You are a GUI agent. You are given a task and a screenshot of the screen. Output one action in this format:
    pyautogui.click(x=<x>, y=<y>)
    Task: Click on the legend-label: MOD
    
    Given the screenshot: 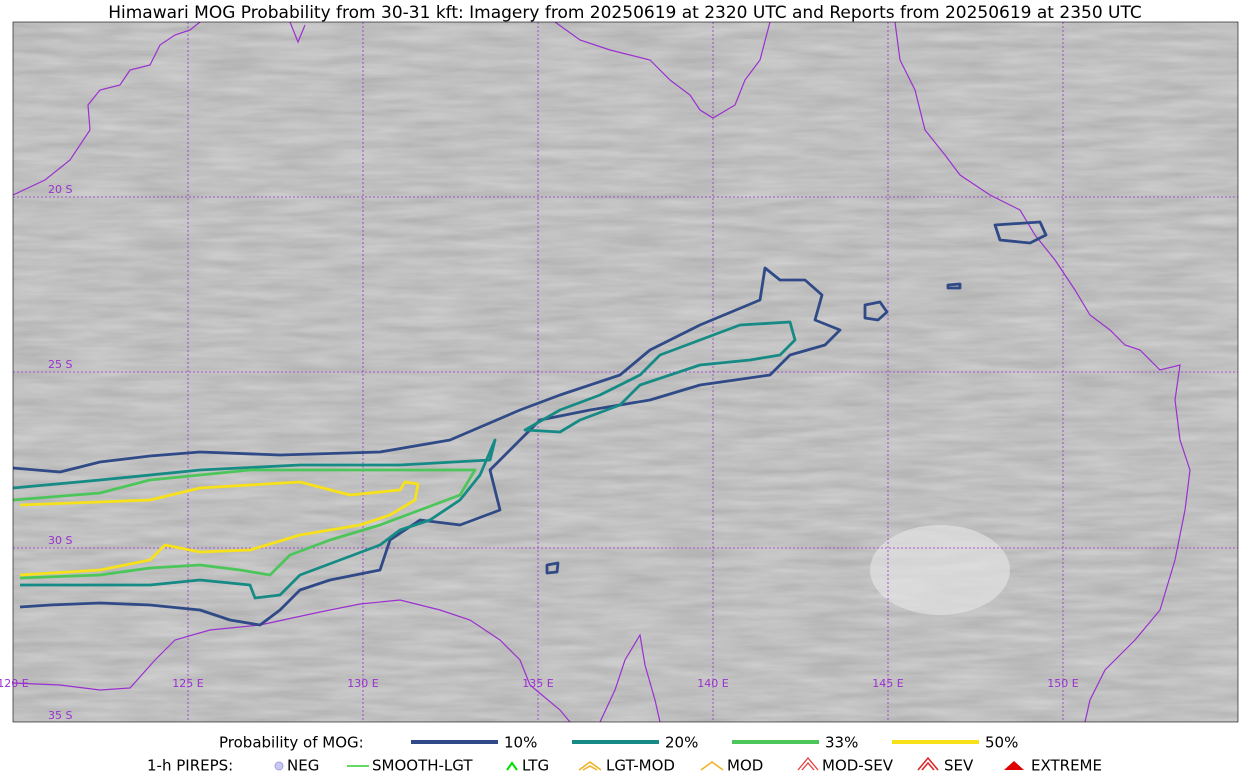 What is the action you would take?
    pyautogui.click(x=745, y=766)
    